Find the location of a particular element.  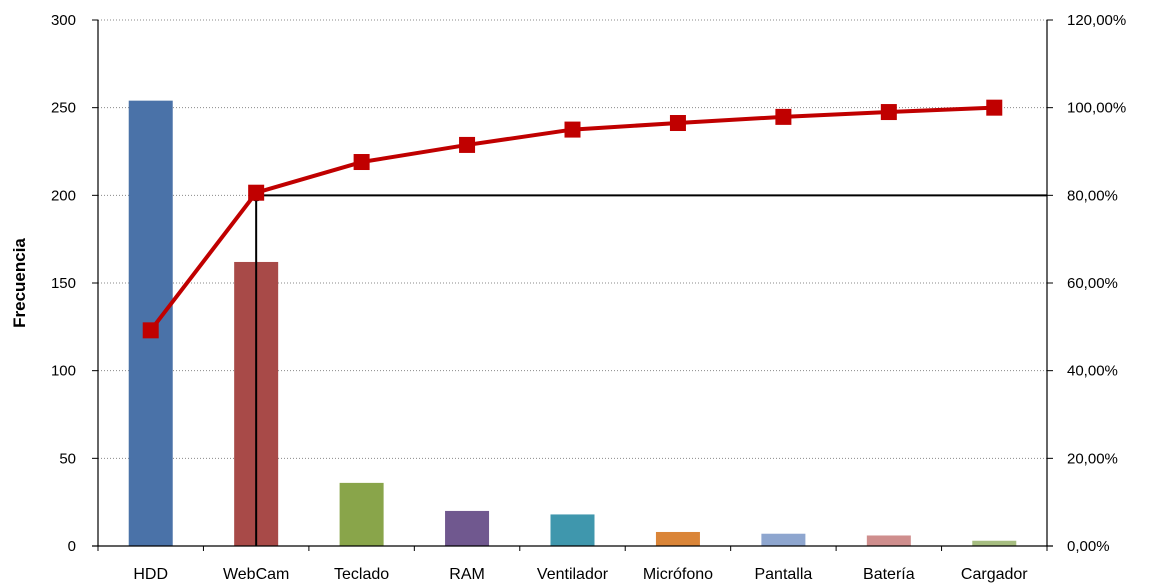

bar-ventilador is located at coordinates (572, 530).